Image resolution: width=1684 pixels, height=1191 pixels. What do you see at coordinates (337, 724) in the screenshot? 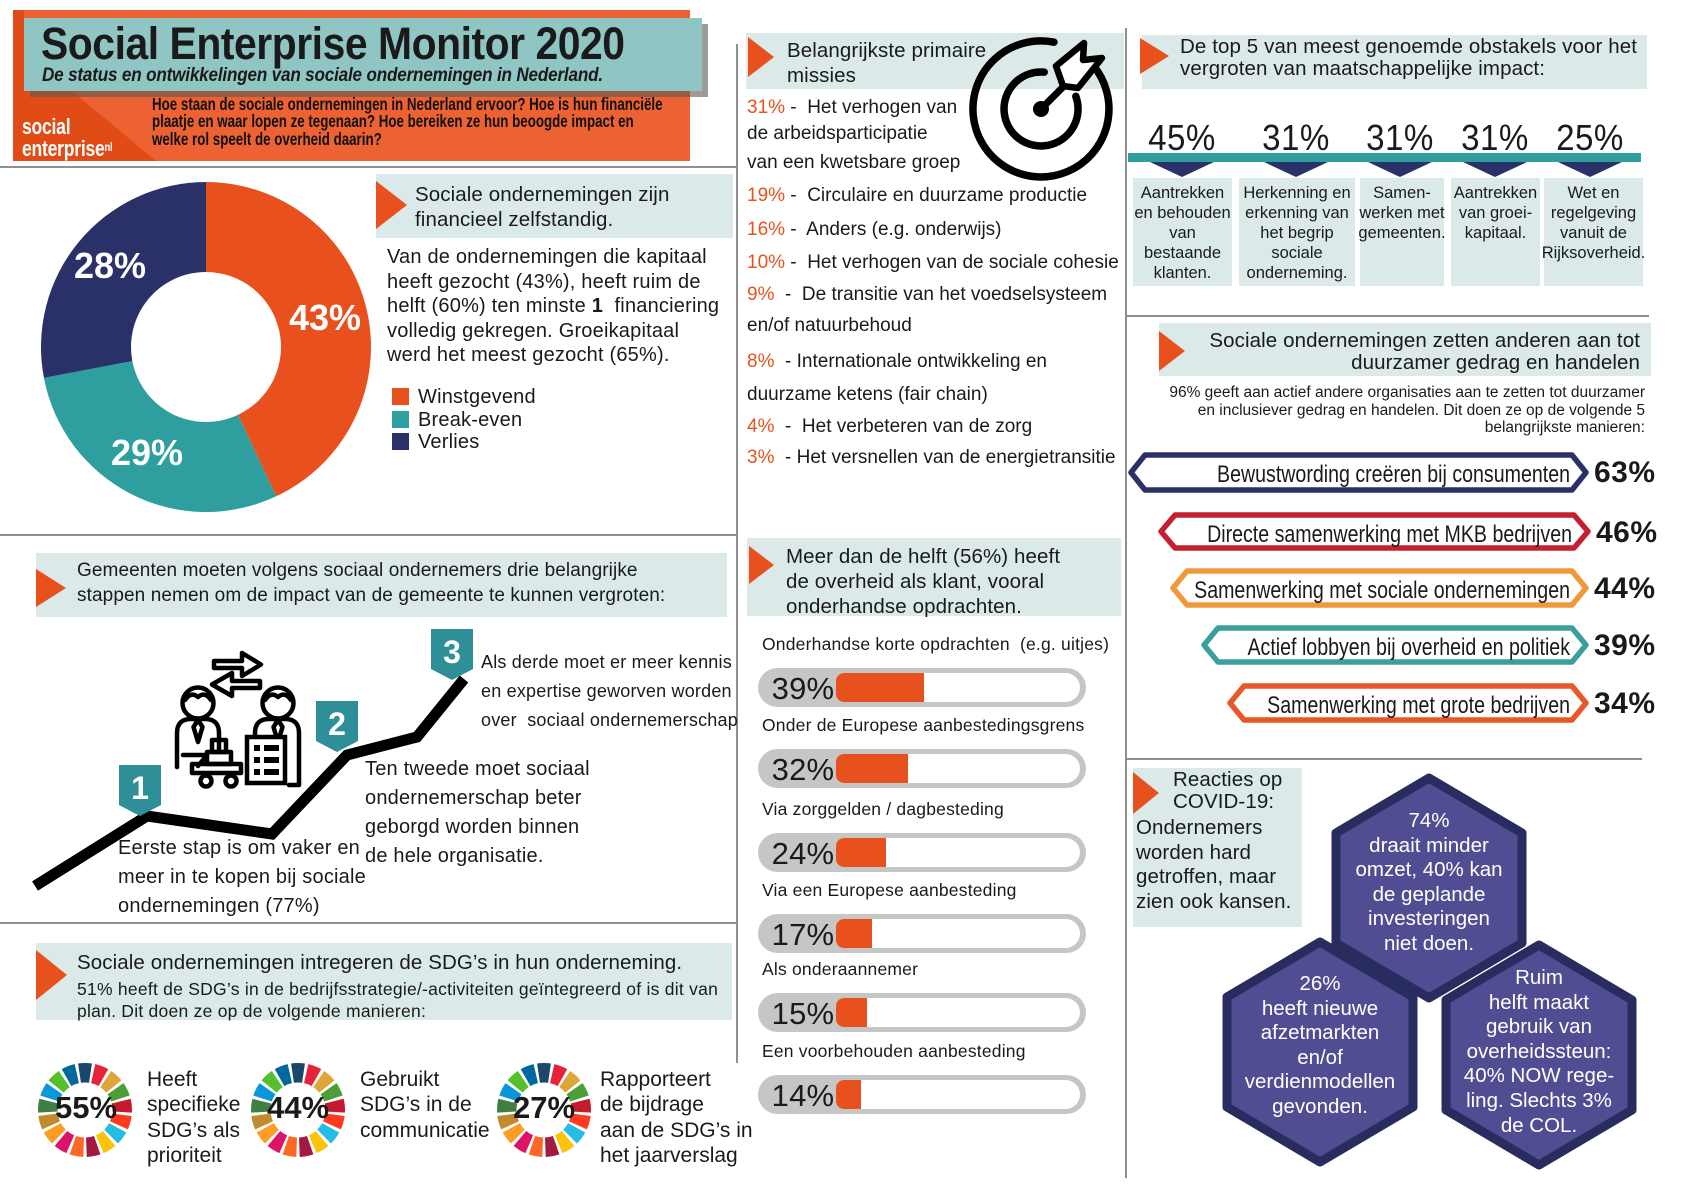
I see `svg-text: 2` at bounding box center [337, 724].